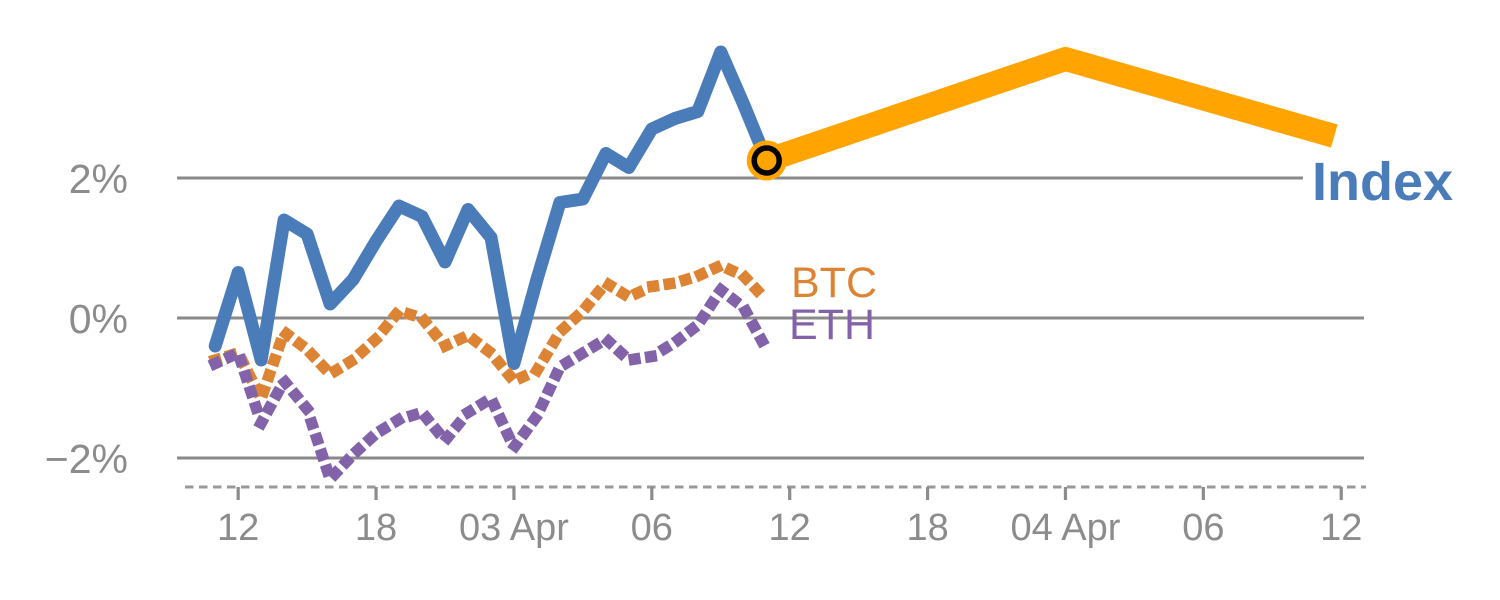 The height and width of the screenshot is (600, 1500). I want to click on y-tick-label: 2%, so click(98, 179).